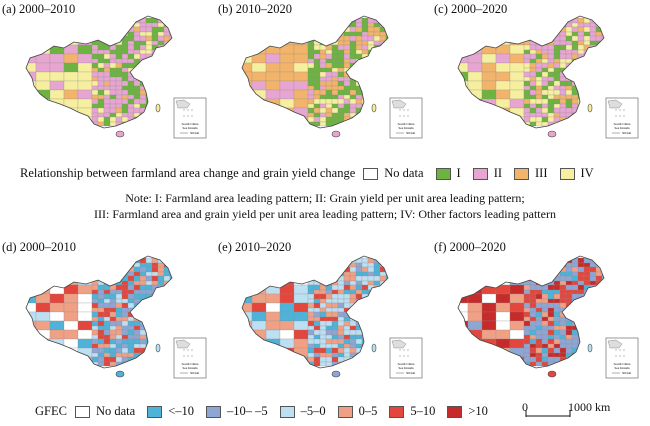 This screenshot has width=650, height=426. Describe the element at coordinates (195, 133) in the screenshot. I see `inset-scale-label: 500 km` at that location.